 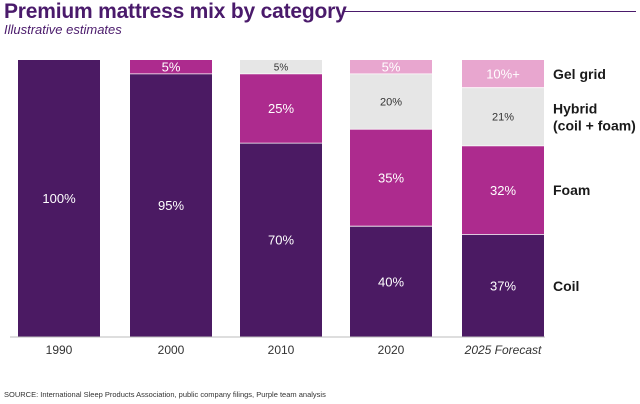 I want to click on data-label-hybrid-2020: 20%, so click(x=391, y=103).